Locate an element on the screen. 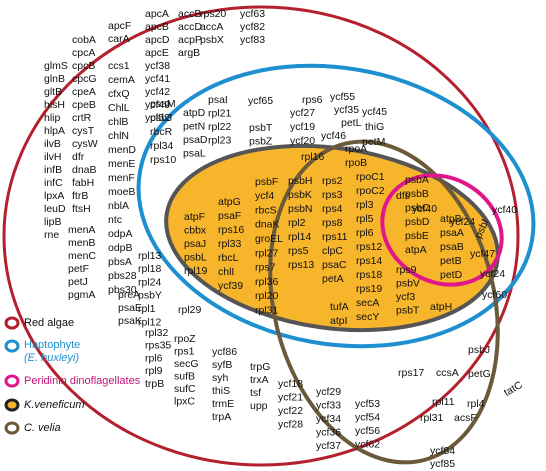 Image resolution: width=546 pixels, height=471 pixels. gene-label: petB is located at coordinates (451, 261).